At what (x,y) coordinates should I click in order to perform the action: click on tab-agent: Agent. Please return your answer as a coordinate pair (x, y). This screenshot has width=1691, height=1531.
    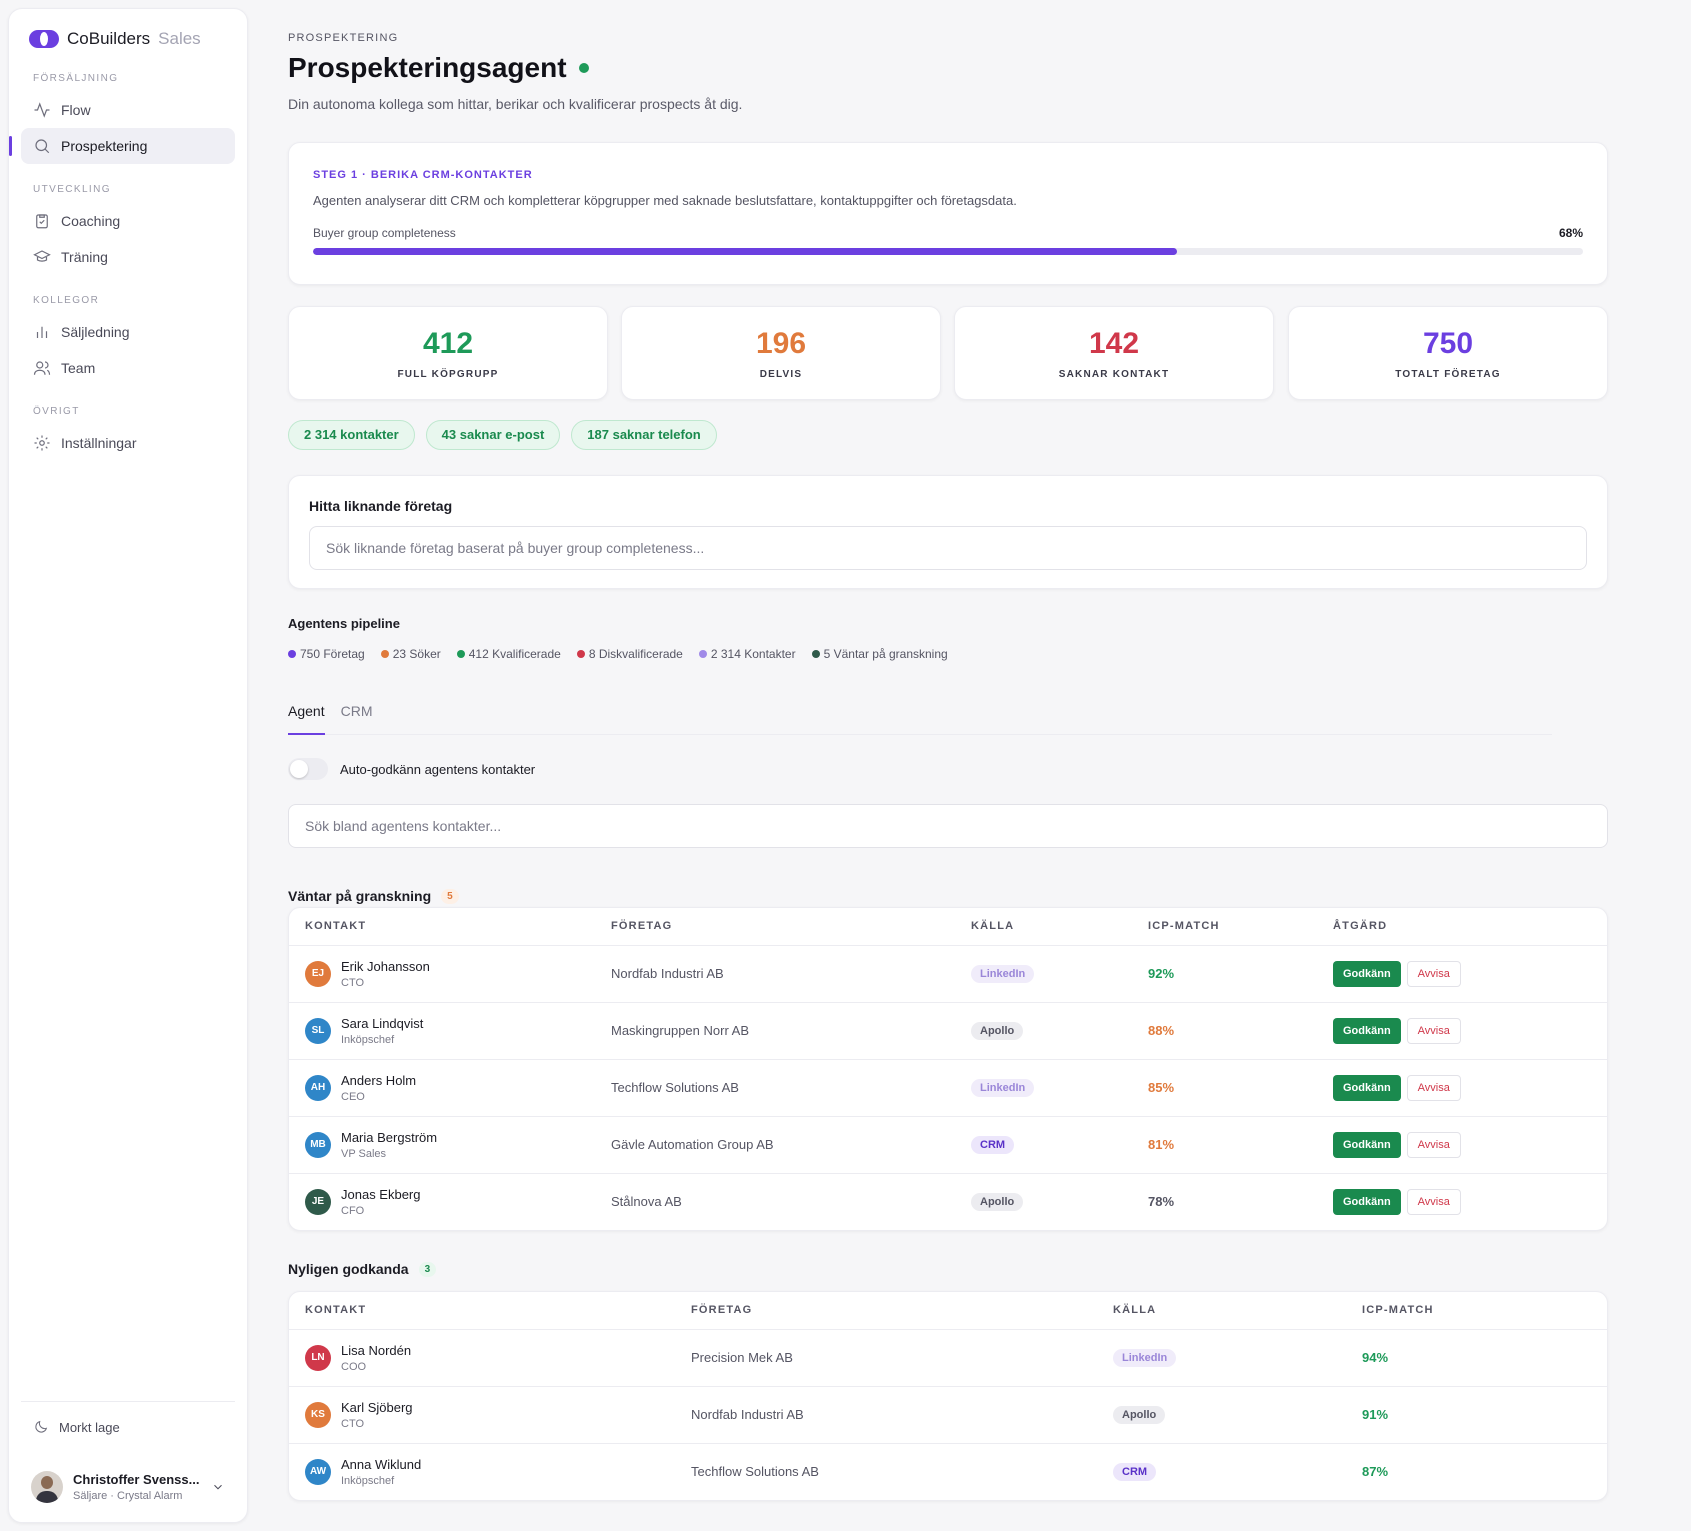
    Looking at the image, I should click on (306, 717).